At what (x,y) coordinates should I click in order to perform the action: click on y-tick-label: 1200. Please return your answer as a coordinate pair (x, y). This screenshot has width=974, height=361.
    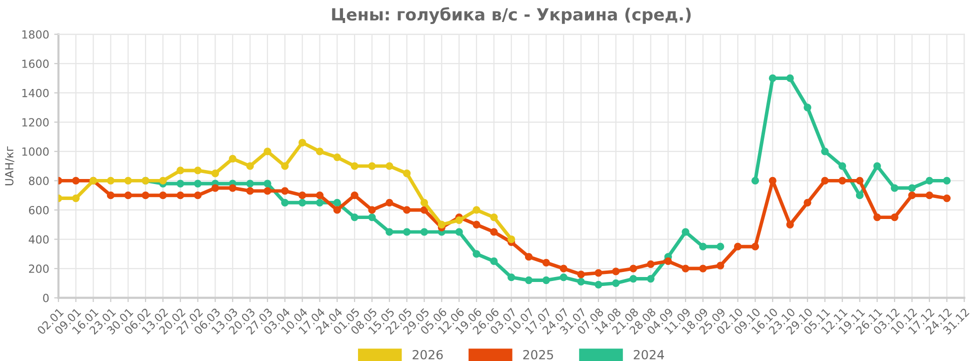
    Looking at the image, I should click on (35, 122).